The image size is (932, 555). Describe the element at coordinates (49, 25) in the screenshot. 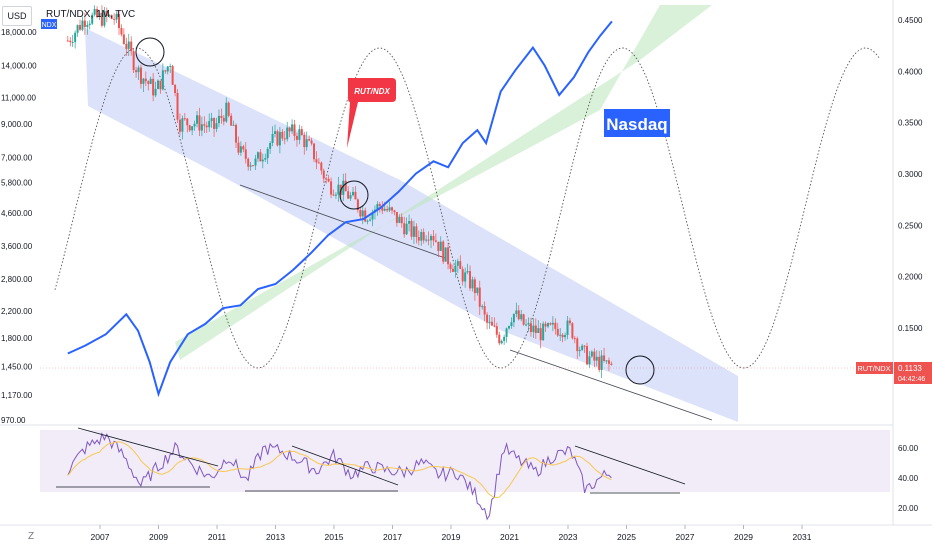

I see `ndx-badge: NDX` at that location.